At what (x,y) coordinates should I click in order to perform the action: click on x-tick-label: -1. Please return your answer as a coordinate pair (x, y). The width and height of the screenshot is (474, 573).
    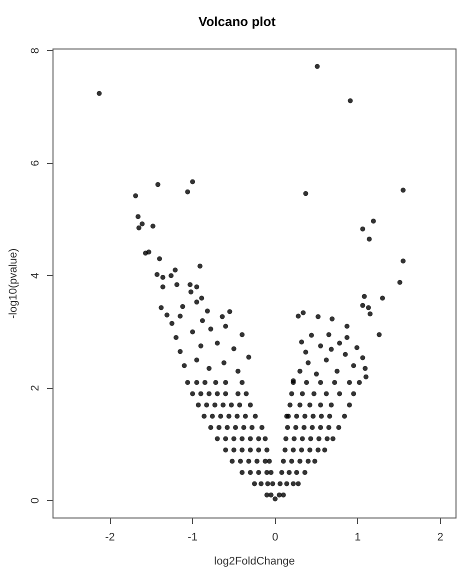
    Looking at the image, I should click on (193, 538).